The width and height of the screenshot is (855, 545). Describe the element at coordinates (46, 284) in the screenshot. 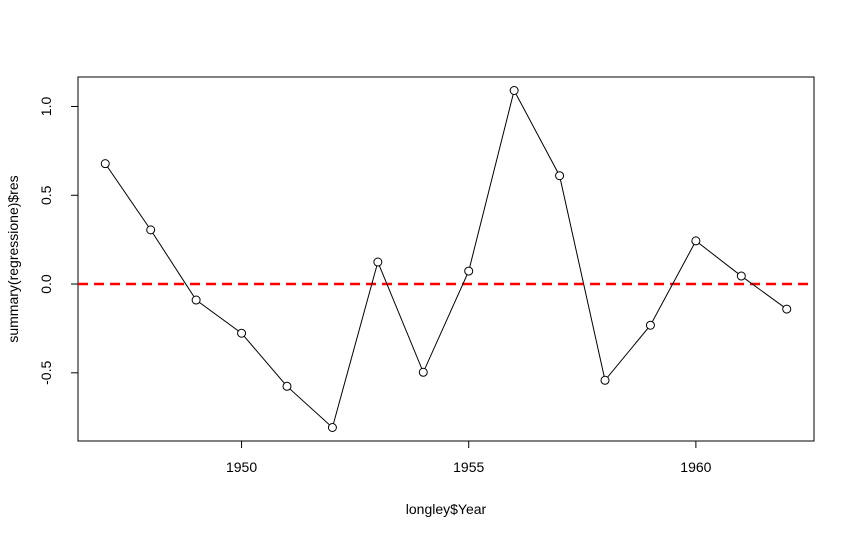

I see `y-tick-label: 0.0` at that location.